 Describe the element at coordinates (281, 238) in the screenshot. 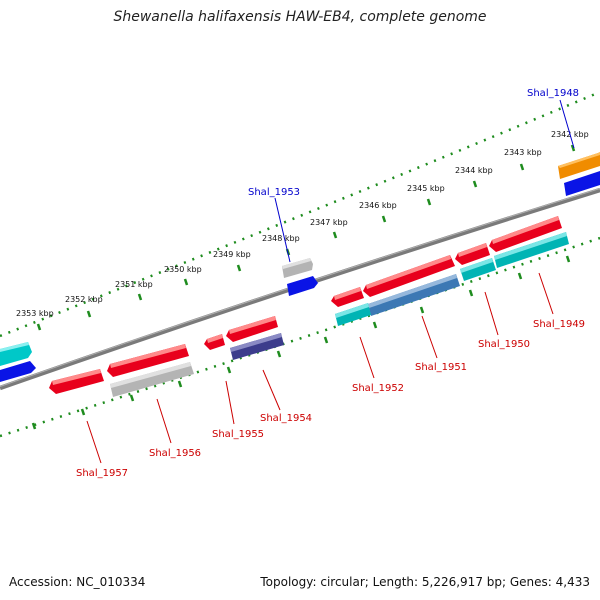

I see `kbp-label: 2348 kbp` at that location.